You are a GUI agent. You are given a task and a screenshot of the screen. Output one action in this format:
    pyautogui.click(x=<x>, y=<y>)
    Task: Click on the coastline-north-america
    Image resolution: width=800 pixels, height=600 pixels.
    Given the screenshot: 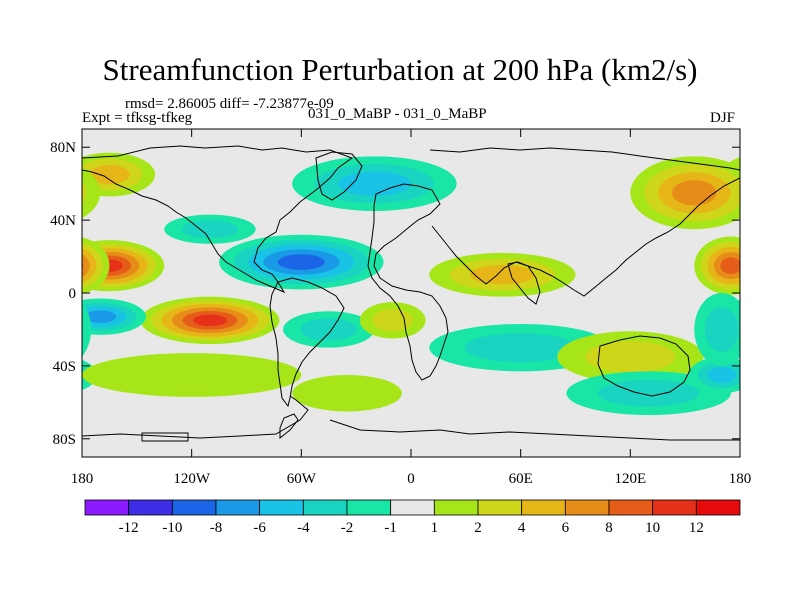 What is the action you would take?
    pyautogui.click(x=218, y=219)
    